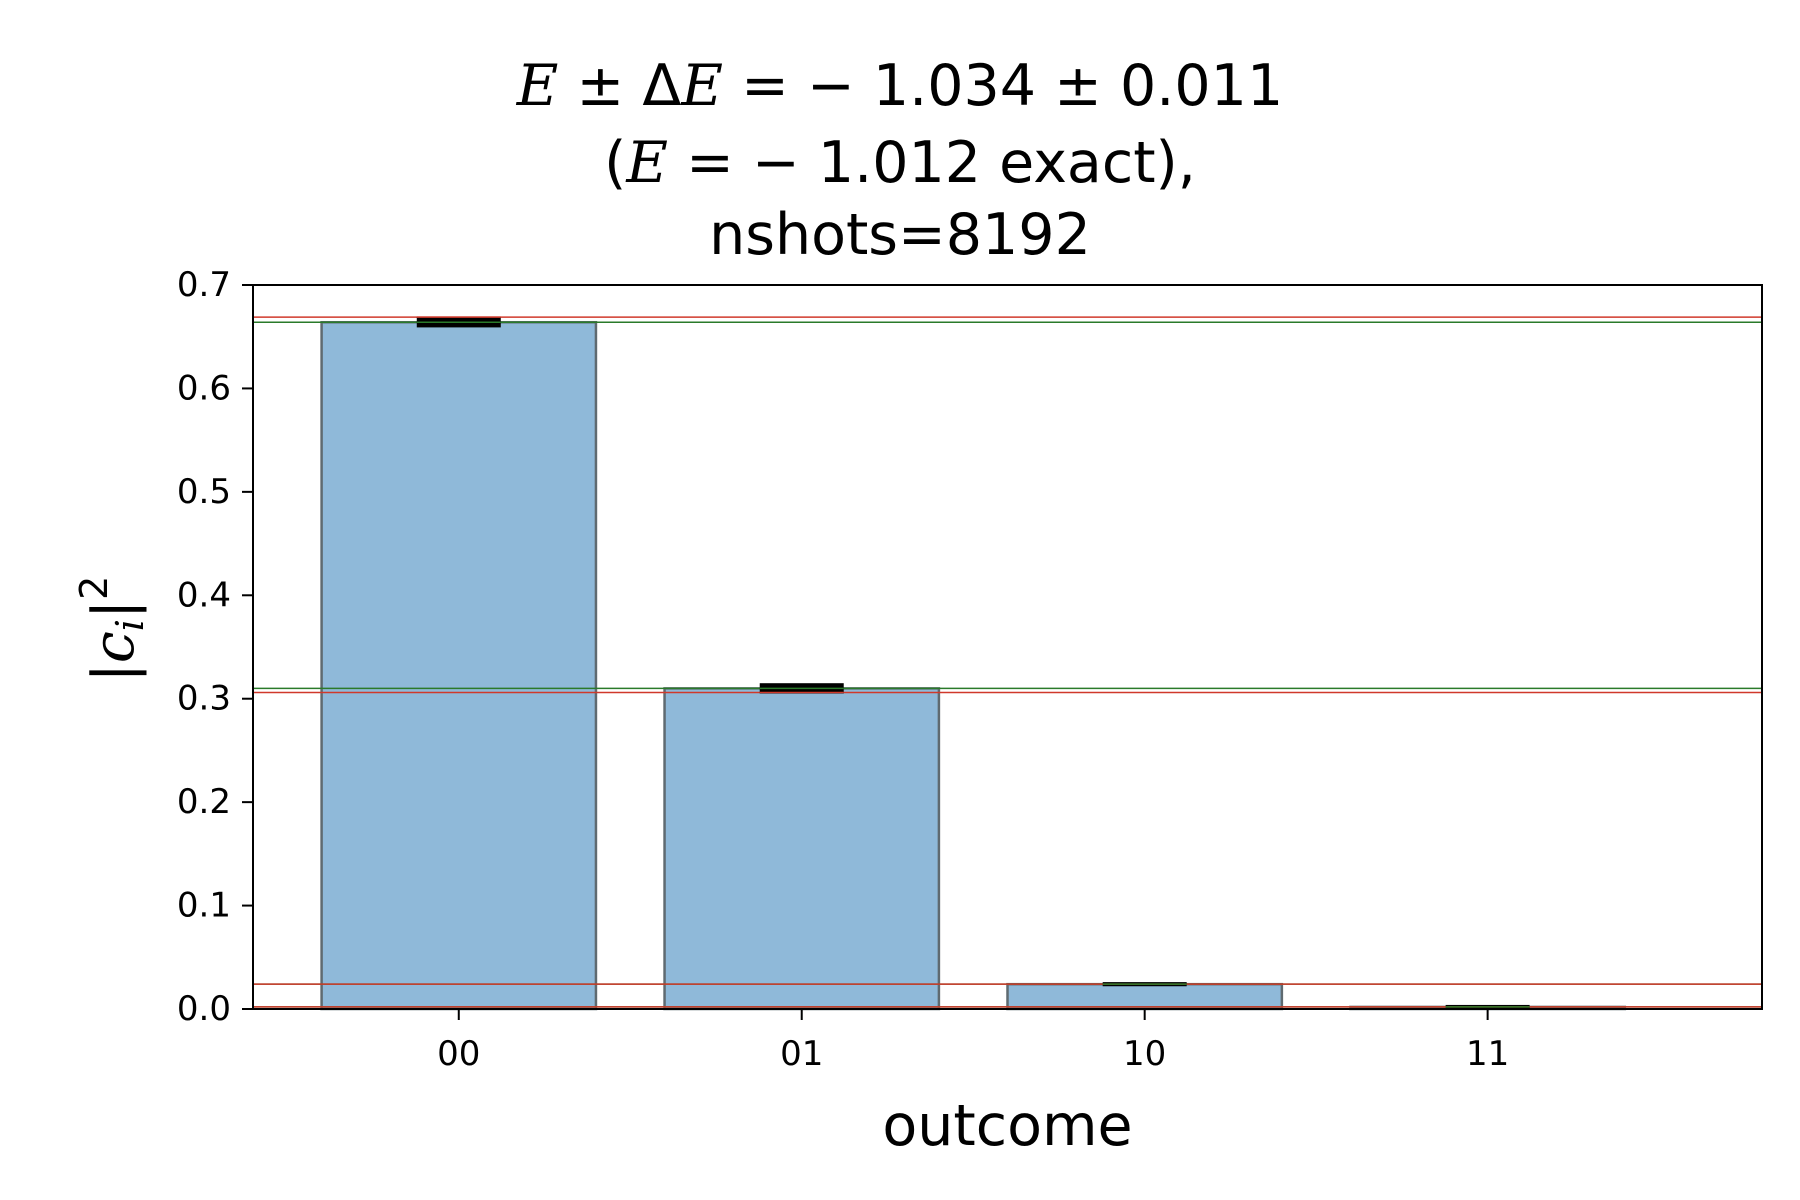  What do you see at coordinates (973, 1041) in the screenshot?
I see `x-axis: 00 01 10 11` at bounding box center [973, 1041].